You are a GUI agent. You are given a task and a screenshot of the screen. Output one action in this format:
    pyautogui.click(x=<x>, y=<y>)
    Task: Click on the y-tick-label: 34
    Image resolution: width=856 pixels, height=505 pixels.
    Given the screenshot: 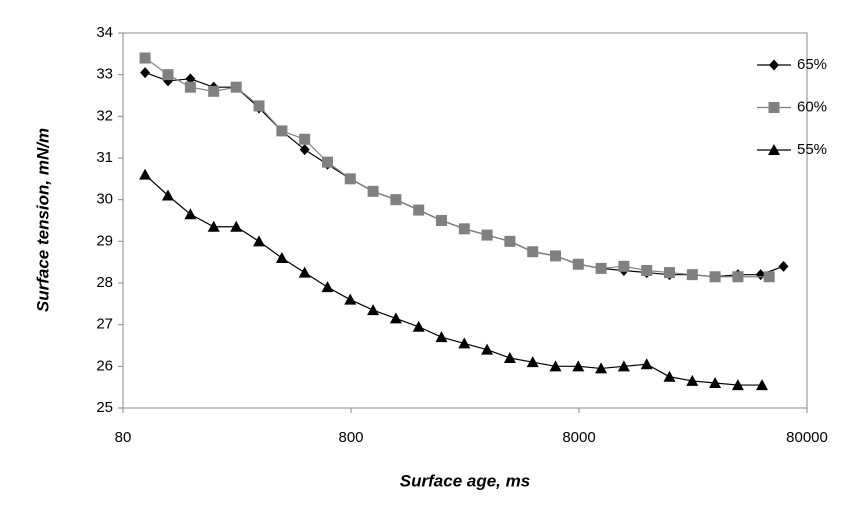 What is the action you would take?
    pyautogui.click(x=104, y=32)
    